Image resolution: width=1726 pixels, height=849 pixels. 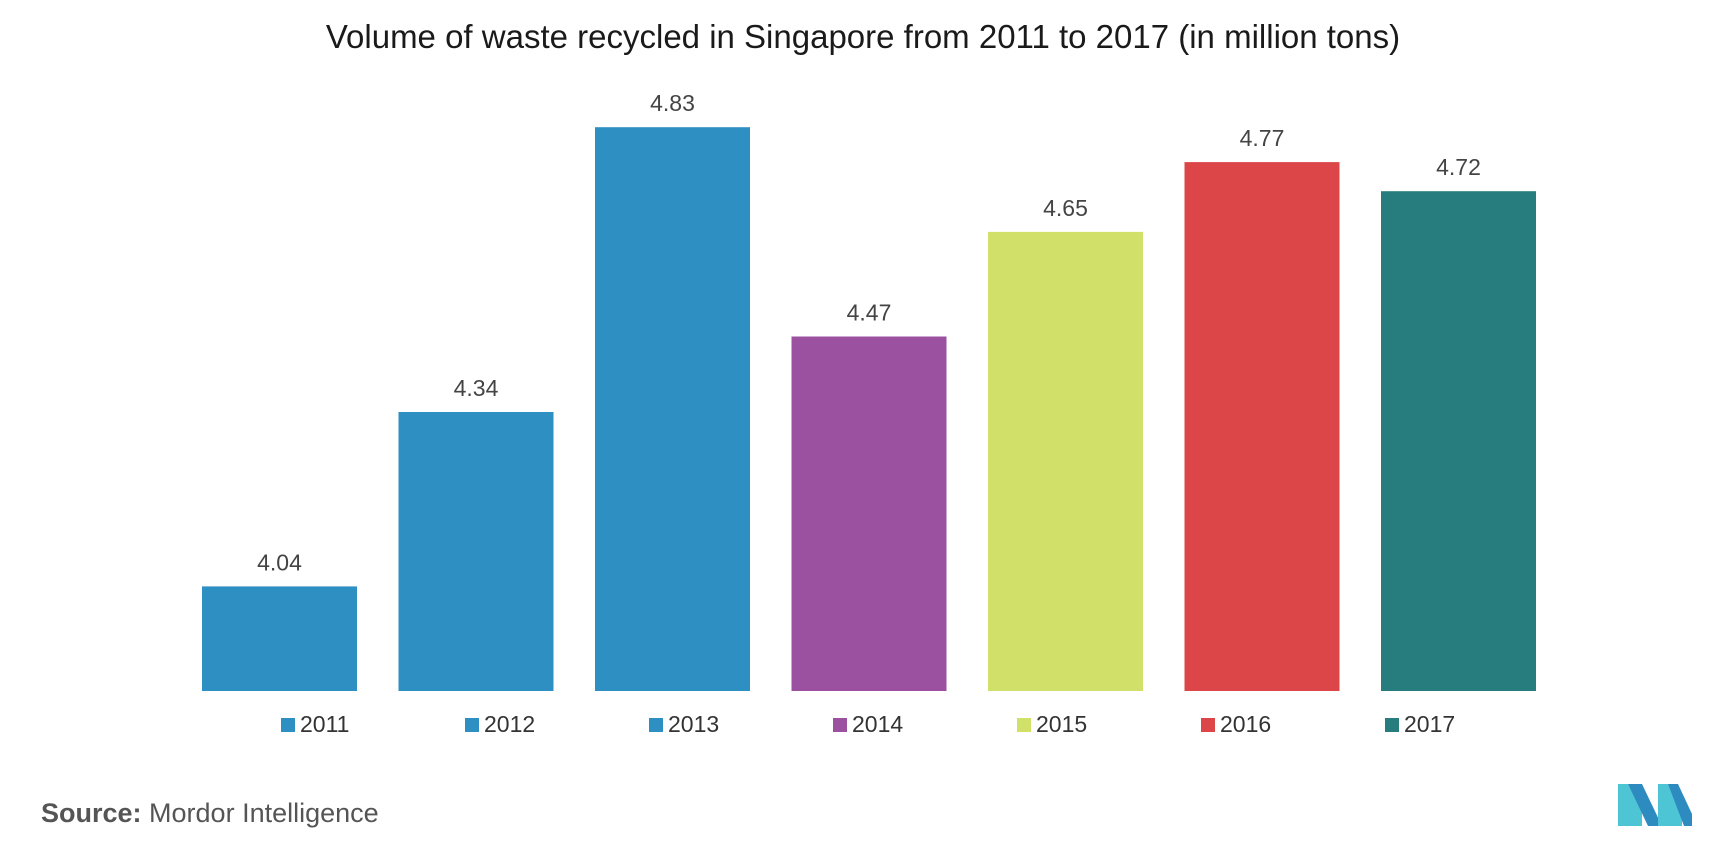 I want to click on bar-2012, so click(x=476, y=551).